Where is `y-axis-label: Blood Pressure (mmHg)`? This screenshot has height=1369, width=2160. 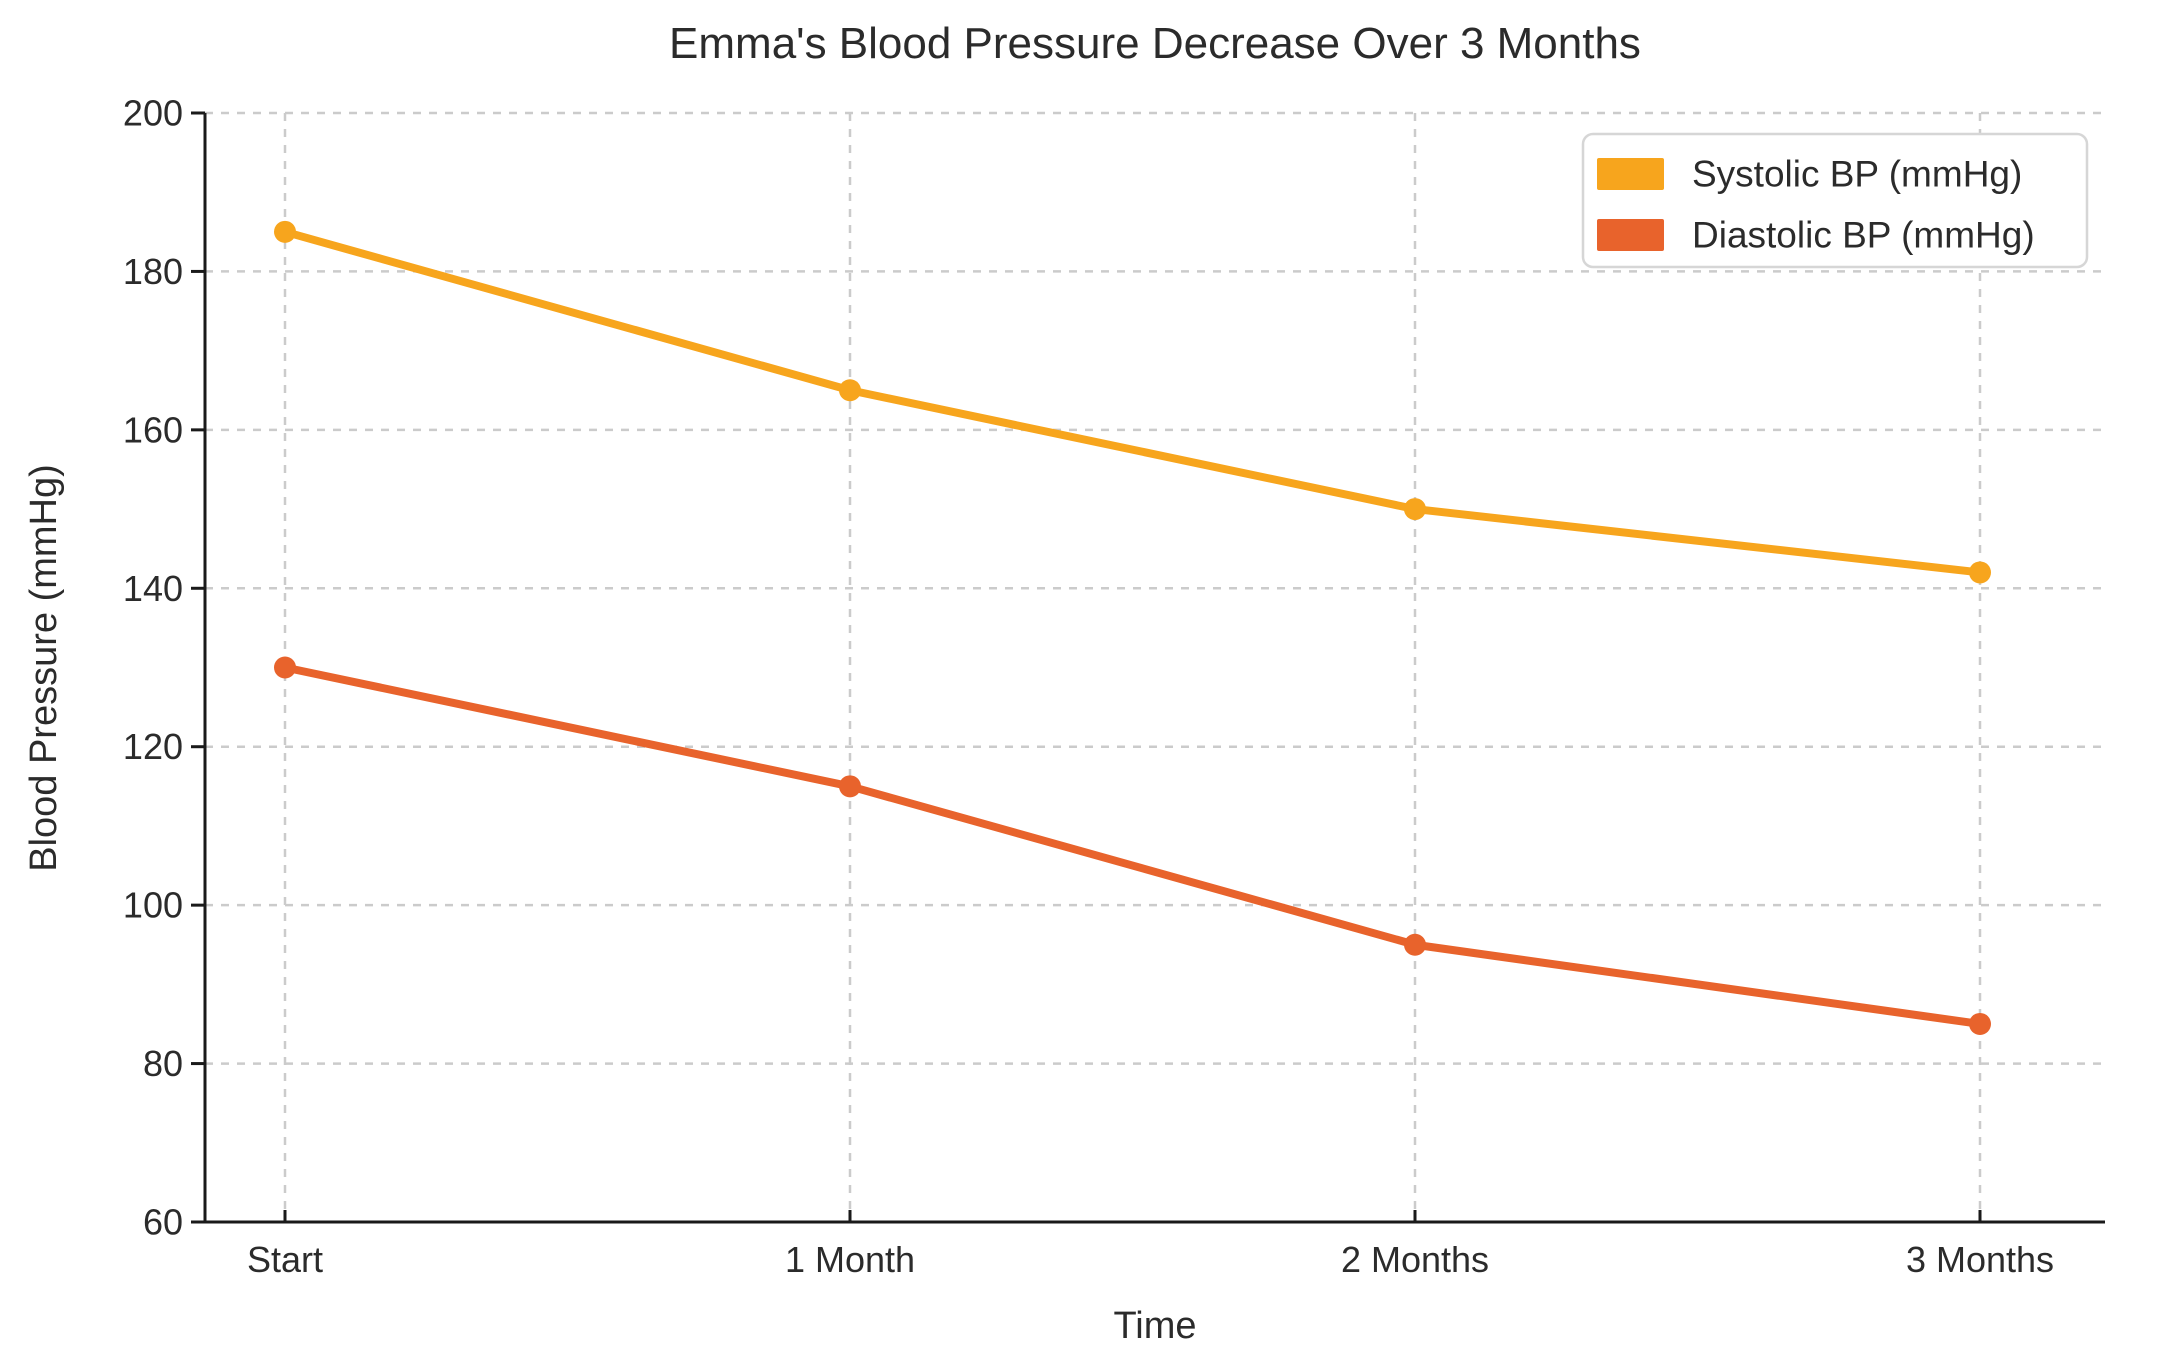 y-axis-label: Blood Pressure (mmHg) is located at coordinates (44, 668).